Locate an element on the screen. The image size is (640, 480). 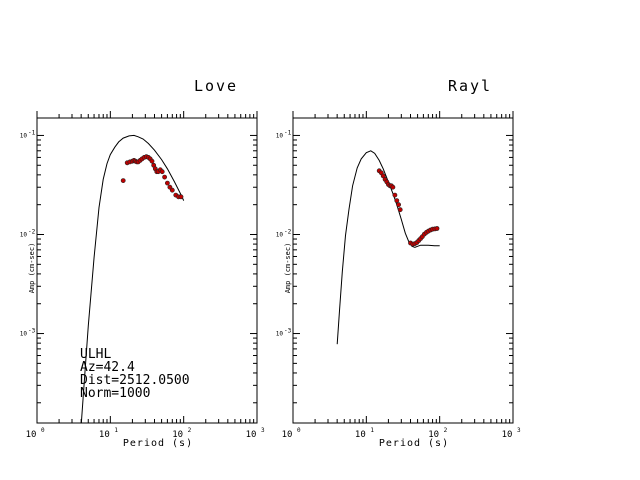
love-y-tick-exponent: -3 is located at coordinates (32, 331).